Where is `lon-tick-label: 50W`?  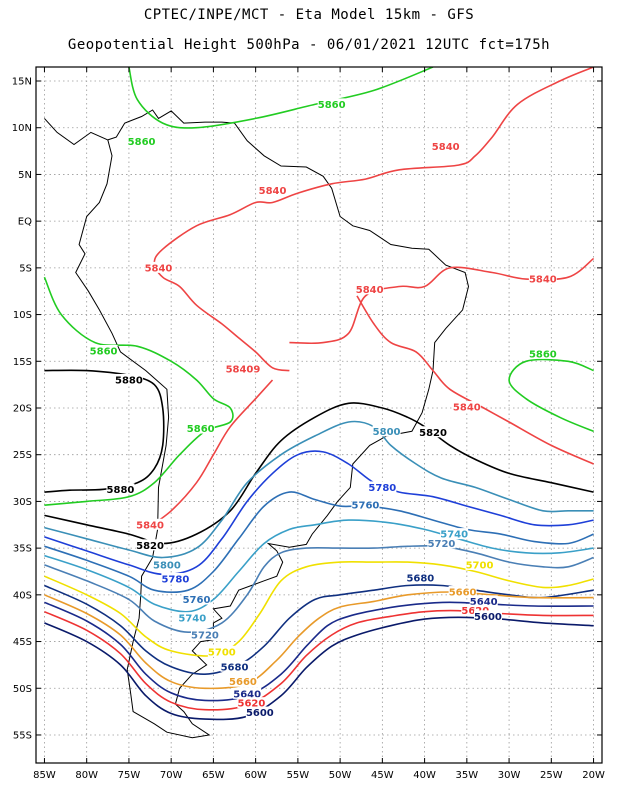 lon-tick-label: 50W is located at coordinates (340, 775).